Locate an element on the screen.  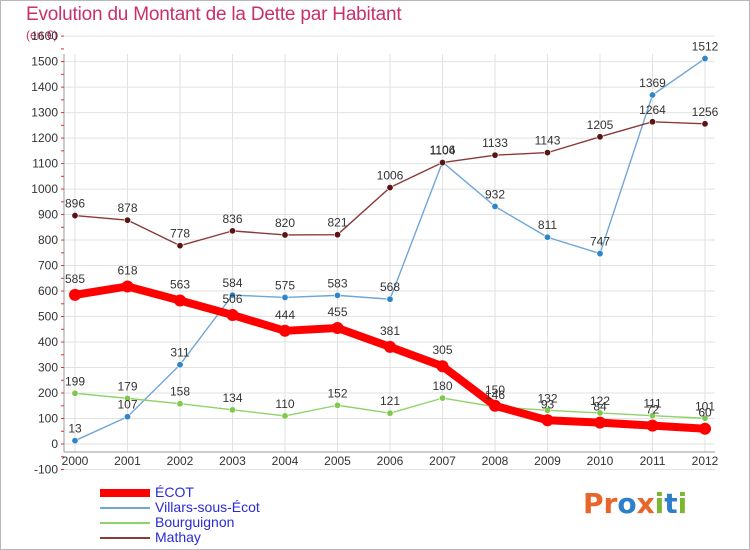
logo-letter: o is located at coordinates (627, 503).